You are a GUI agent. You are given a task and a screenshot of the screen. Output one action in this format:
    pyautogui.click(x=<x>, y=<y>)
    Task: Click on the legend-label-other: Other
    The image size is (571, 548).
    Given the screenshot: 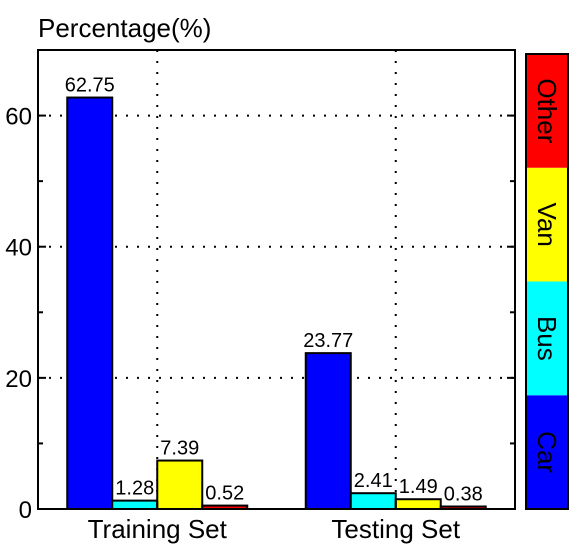 What is the action you would take?
    pyautogui.click(x=547, y=110)
    